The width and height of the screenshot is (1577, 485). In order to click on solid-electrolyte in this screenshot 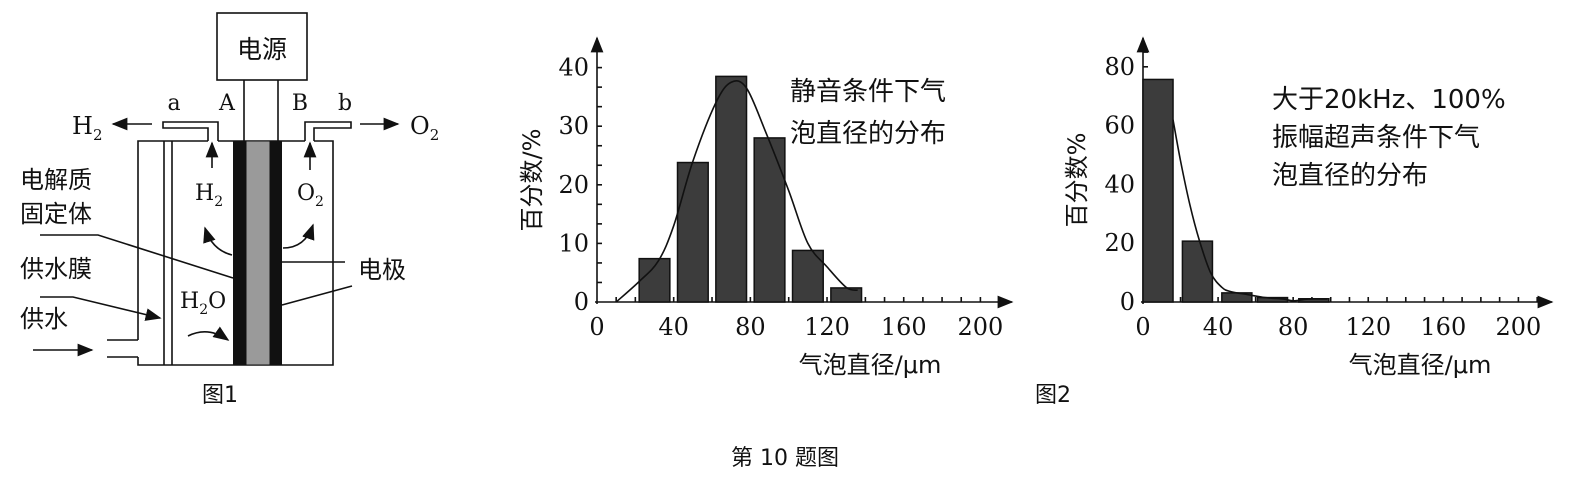, I will do `click(258, 253)`.